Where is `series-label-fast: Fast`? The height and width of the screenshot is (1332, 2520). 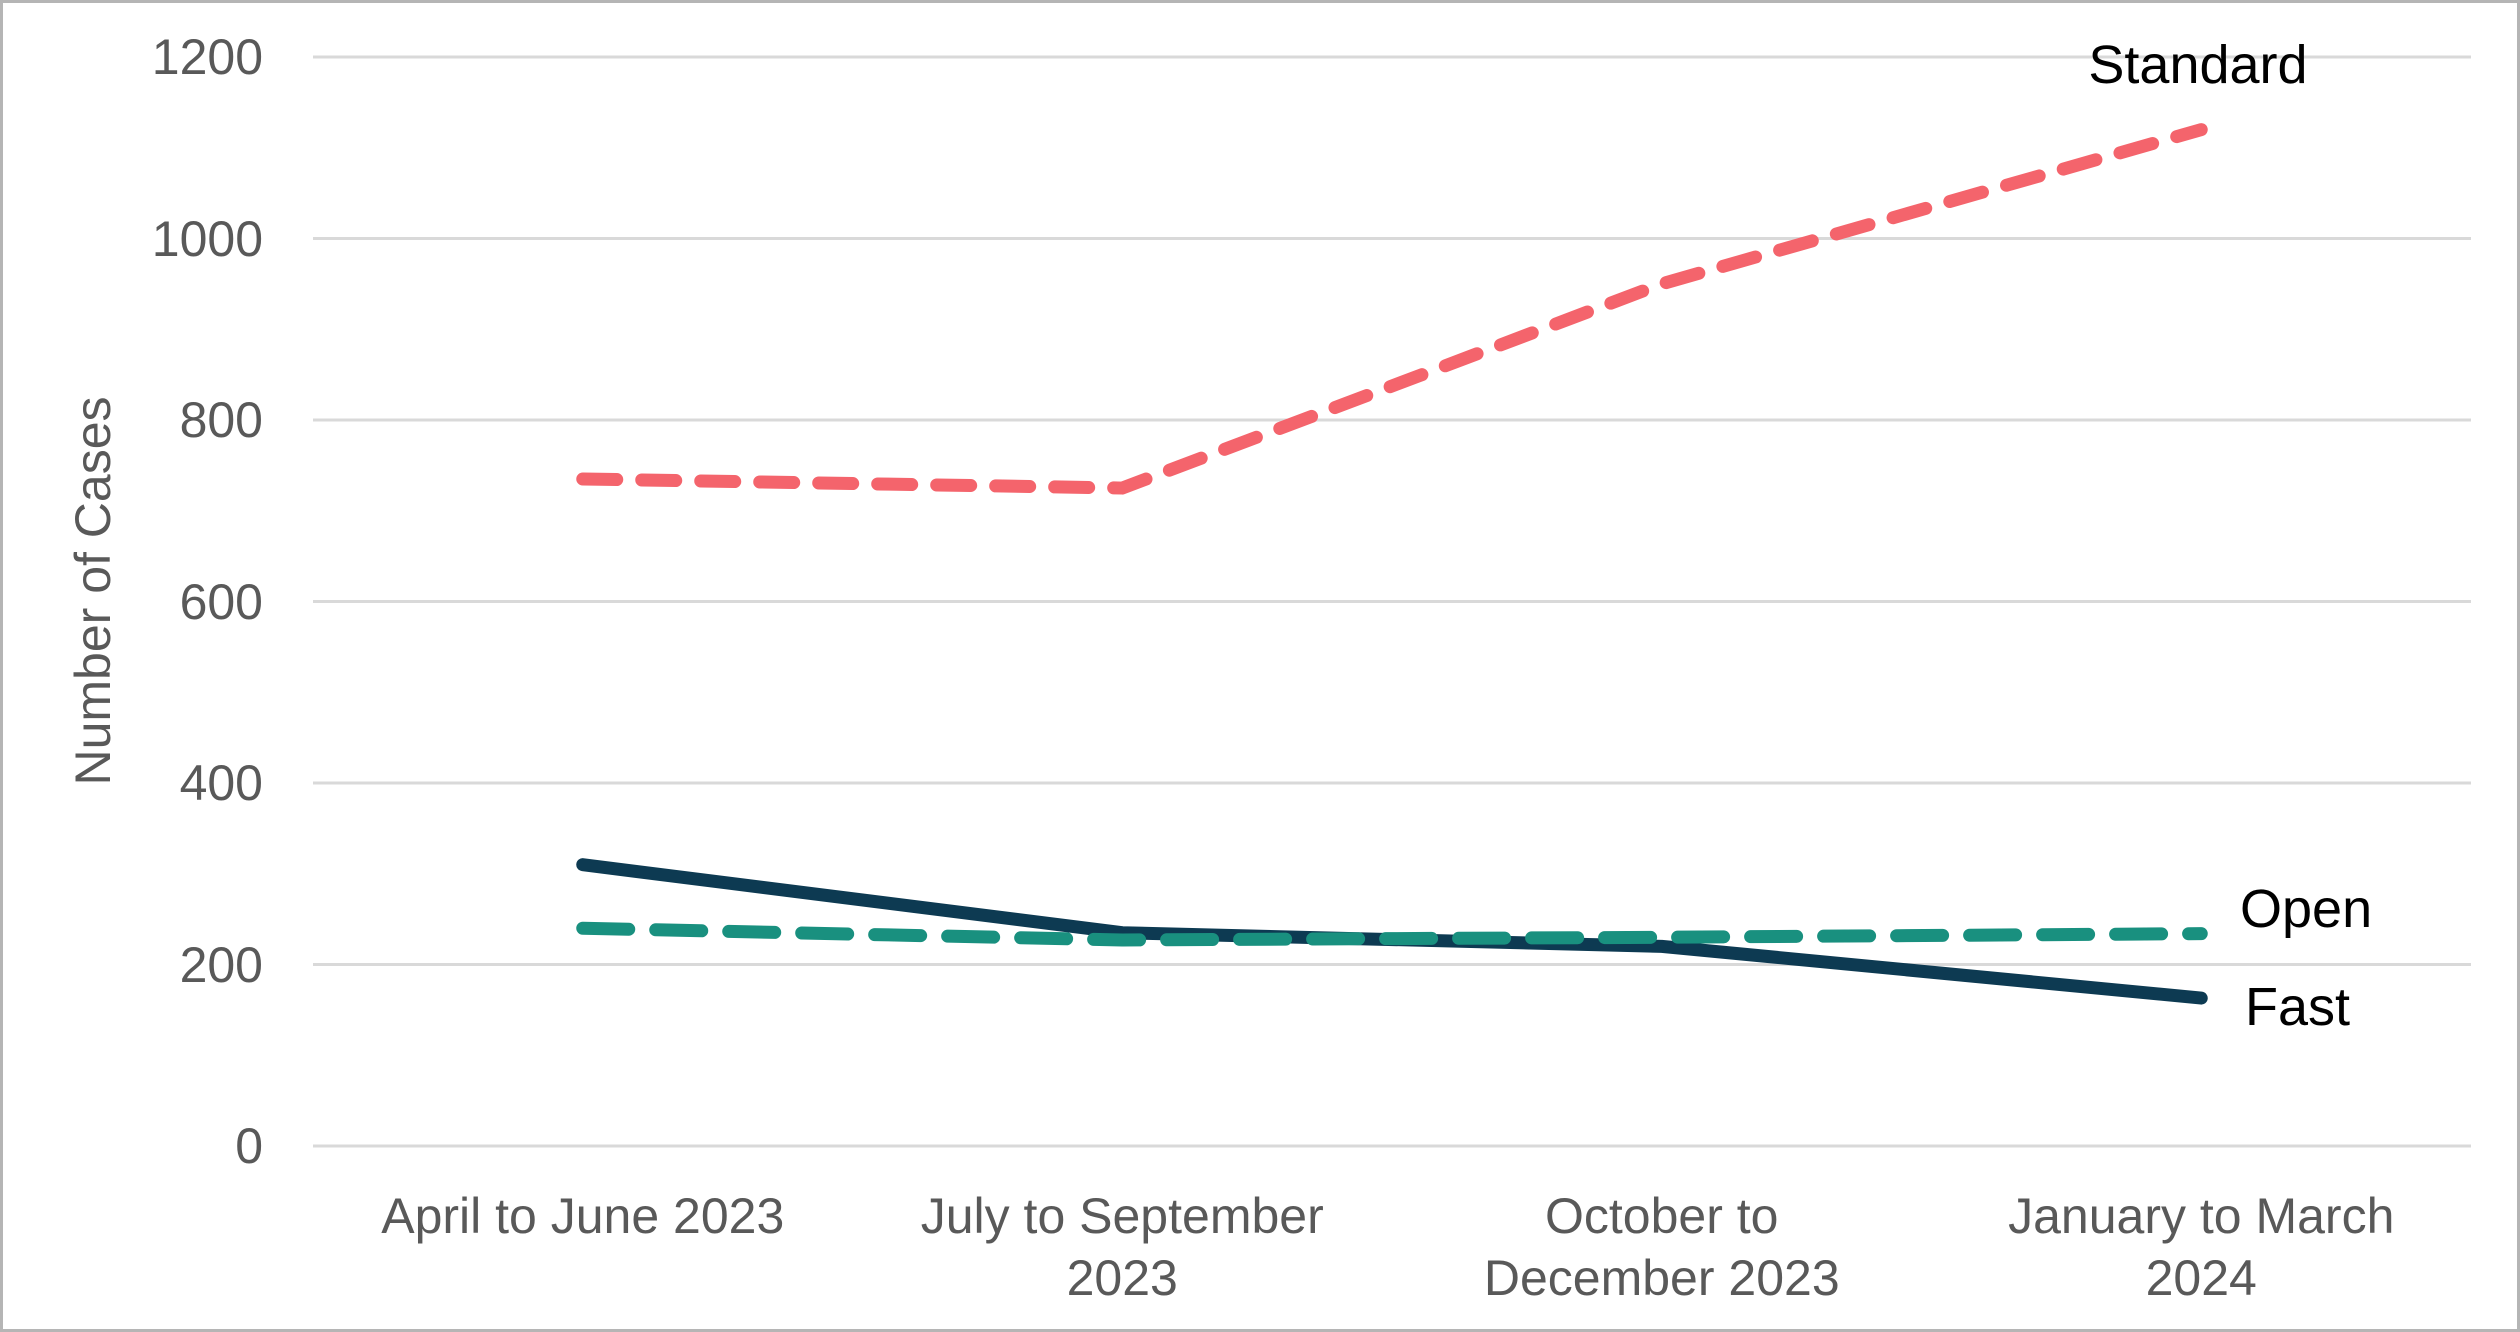 series-label-fast: Fast is located at coordinates (2298, 1007).